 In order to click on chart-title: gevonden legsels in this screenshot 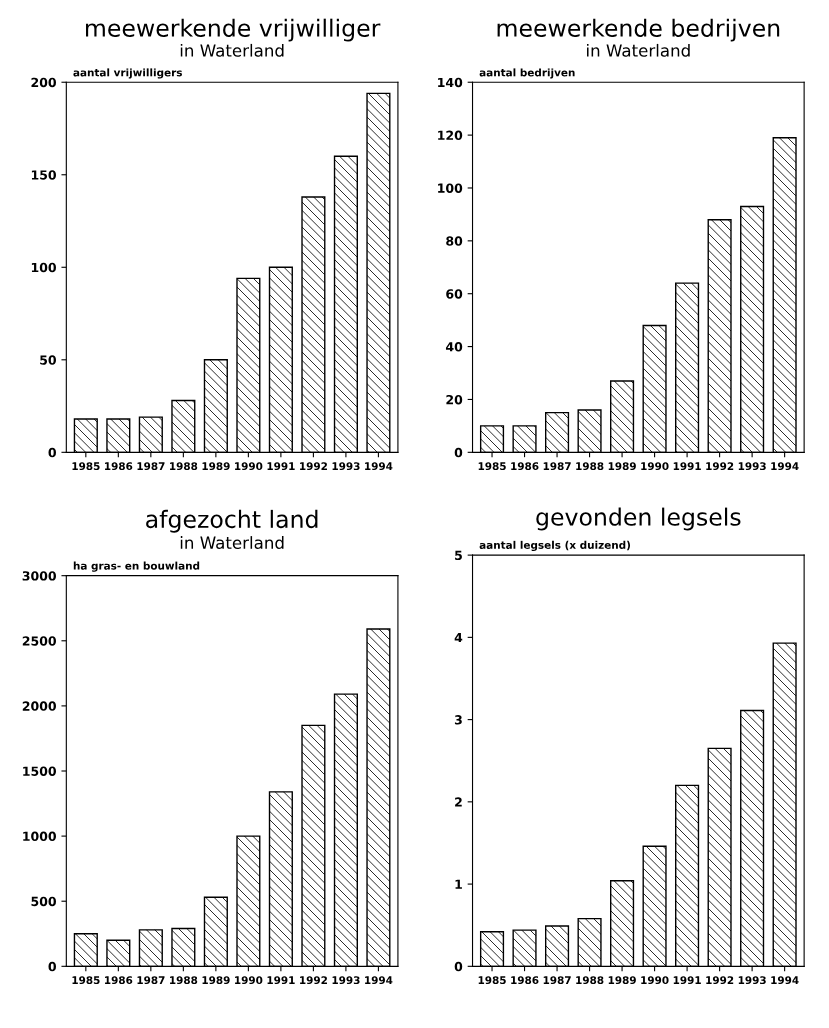, I will do `click(638, 519)`.